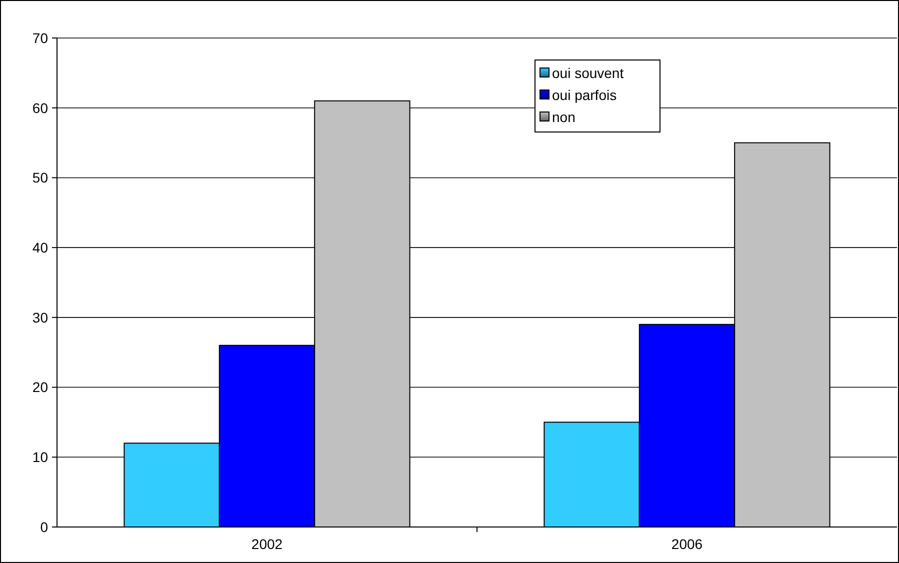 This screenshot has height=563, width=899. What do you see at coordinates (44, 526) in the screenshot?
I see `y-tick-label: 0` at bounding box center [44, 526].